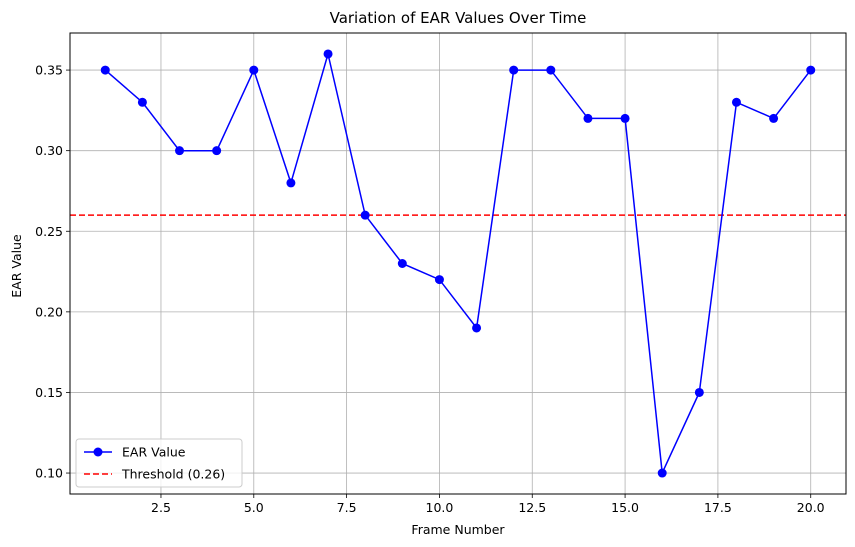  What do you see at coordinates (811, 507) in the screenshot?
I see `x-tick-label: 20.0` at bounding box center [811, 507].